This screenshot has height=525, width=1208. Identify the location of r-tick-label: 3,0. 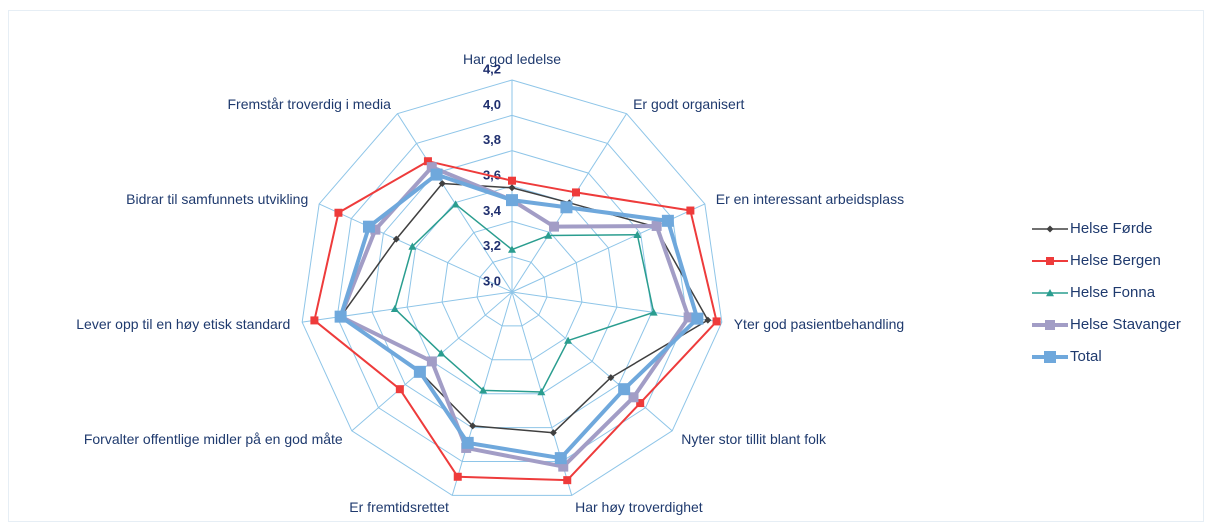
(492, 280).